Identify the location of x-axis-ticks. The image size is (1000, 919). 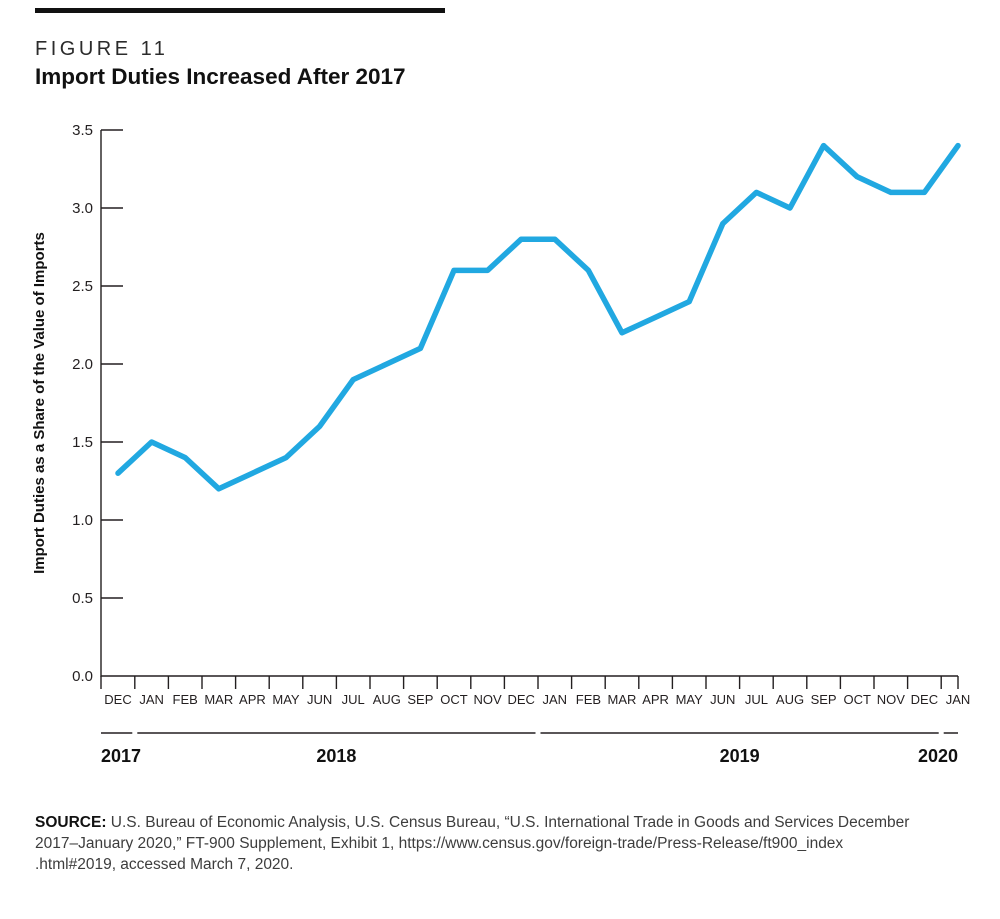
(529, 682).